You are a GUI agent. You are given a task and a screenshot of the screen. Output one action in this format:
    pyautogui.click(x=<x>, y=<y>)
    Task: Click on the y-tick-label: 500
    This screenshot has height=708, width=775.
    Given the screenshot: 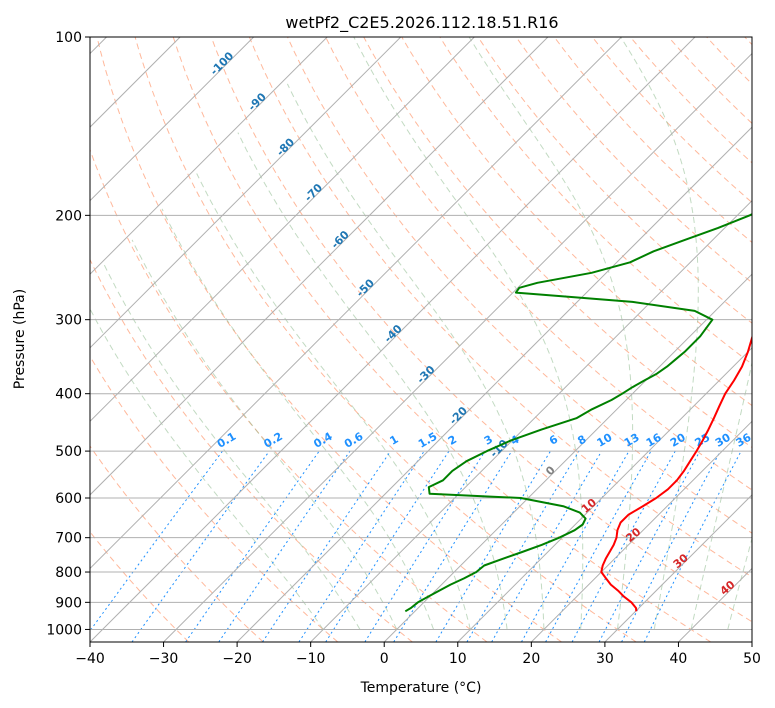 What is the action you would take?
    pyautogui.click(x=68, y=452)
    